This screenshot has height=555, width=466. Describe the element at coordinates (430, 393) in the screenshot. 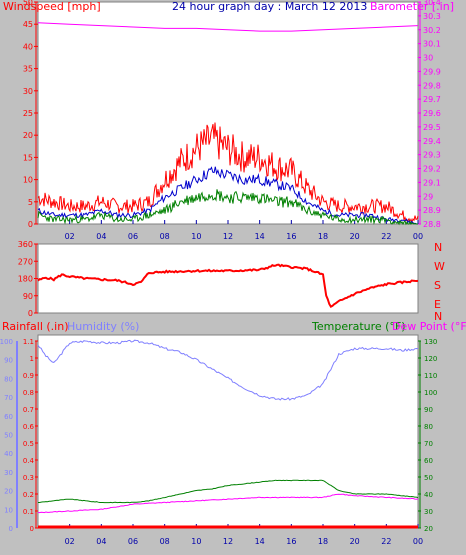

I see `temperature-tick-label: 100` at that location.